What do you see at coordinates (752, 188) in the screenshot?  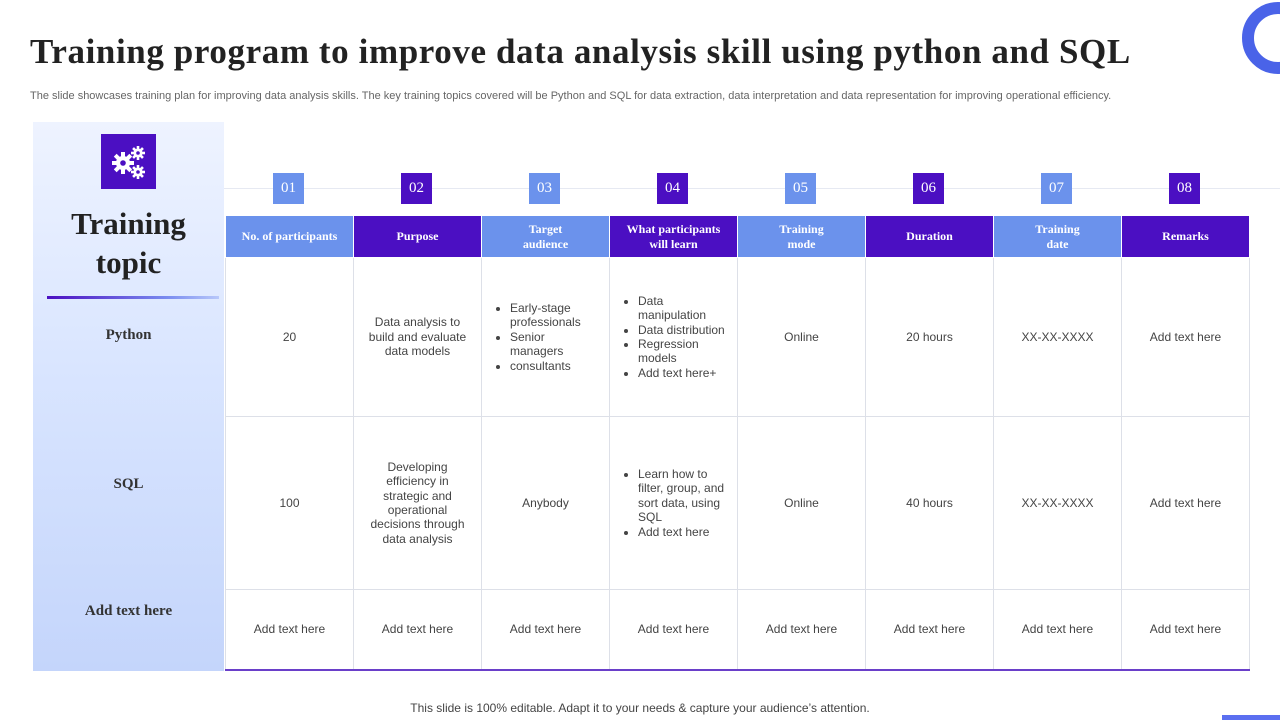 I see `number-row-line` at bounding box center [752, 188].